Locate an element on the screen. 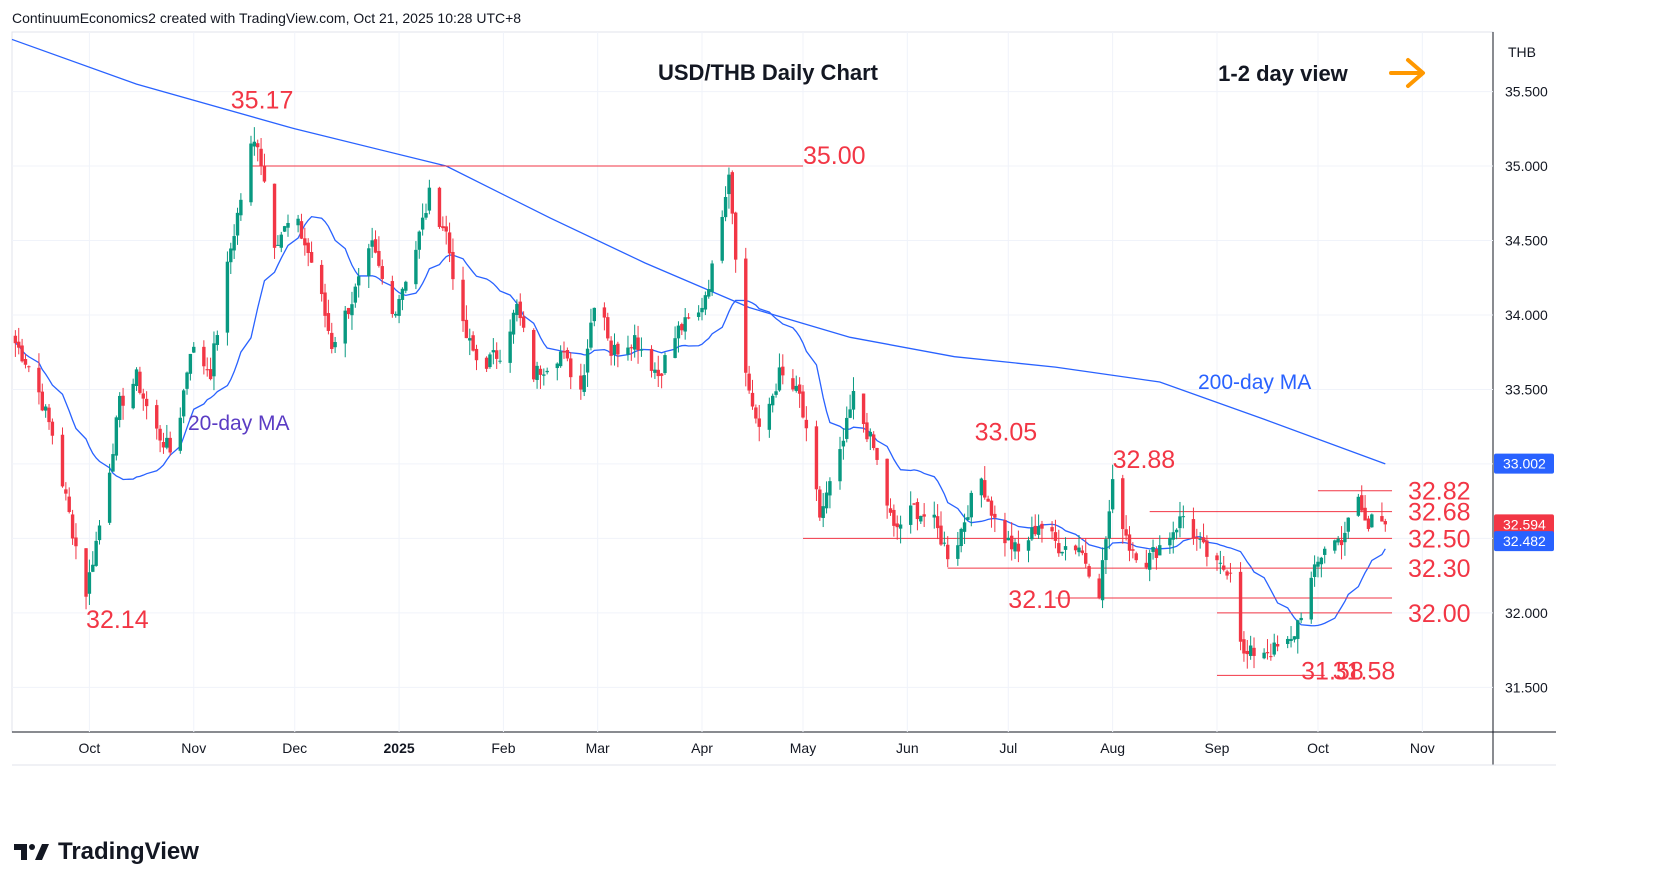 The height and width of the screenshot is (886, 1662). y-tick-label: 33.500 is located at coordinates (1526, 389).